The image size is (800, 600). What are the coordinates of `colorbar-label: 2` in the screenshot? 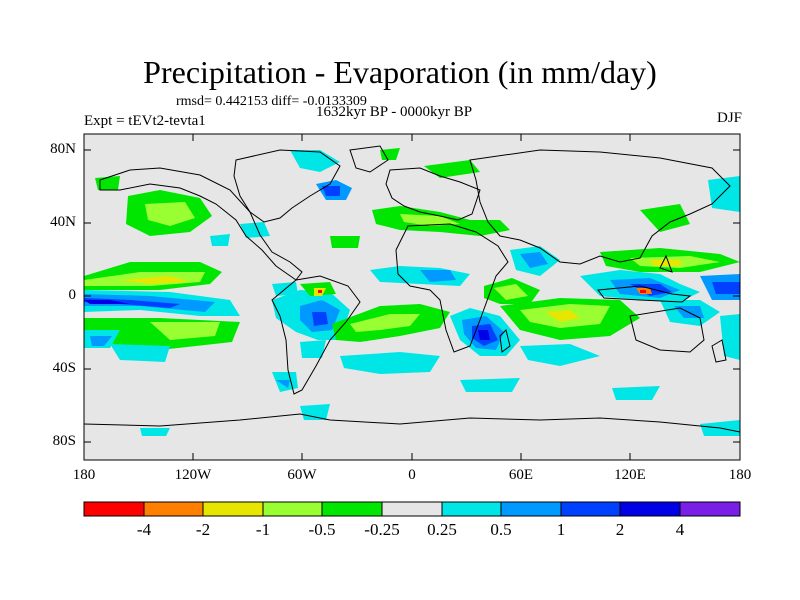 It's located at (620, 529).